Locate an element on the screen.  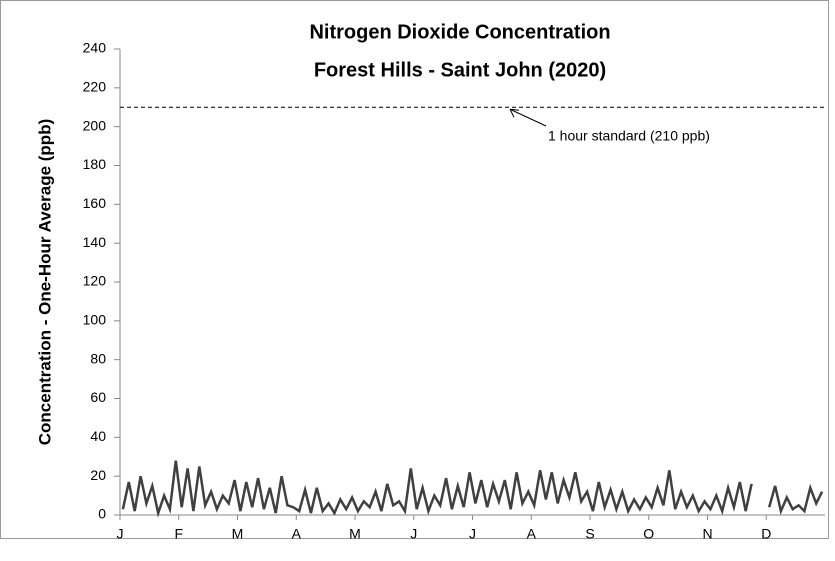
y-tick-label: 160 is located at coordinates (95, 203).